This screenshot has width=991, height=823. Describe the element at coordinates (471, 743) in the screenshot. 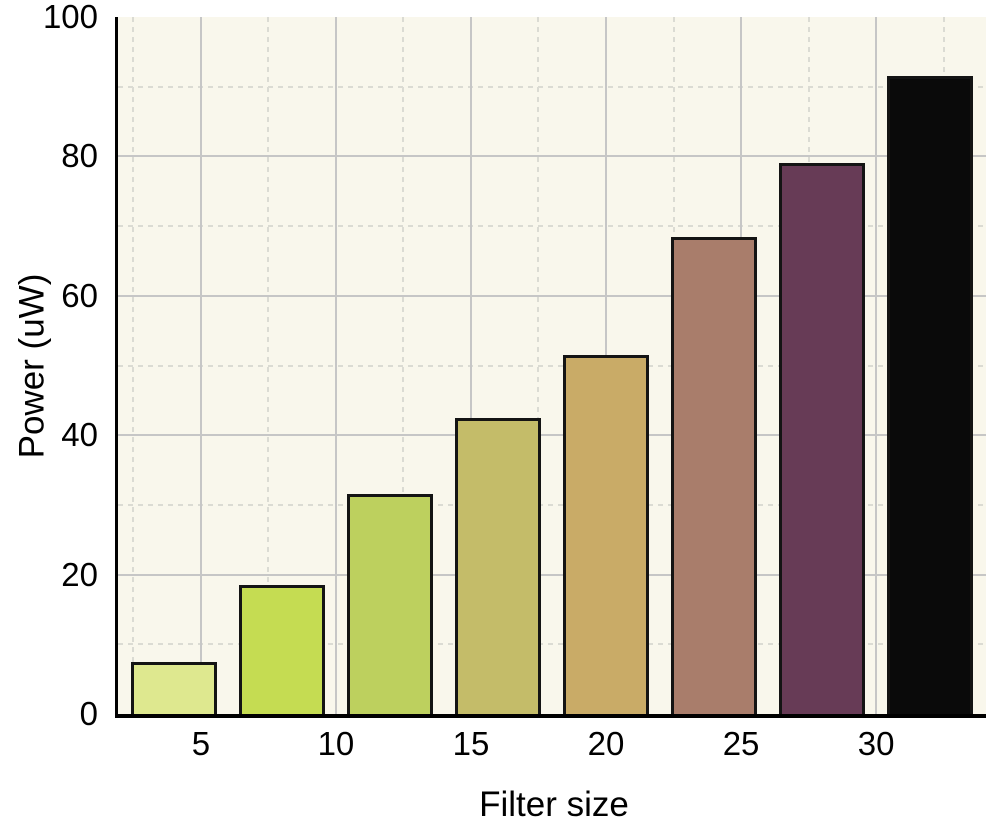

I see `x-tick-label: 15` at that location.